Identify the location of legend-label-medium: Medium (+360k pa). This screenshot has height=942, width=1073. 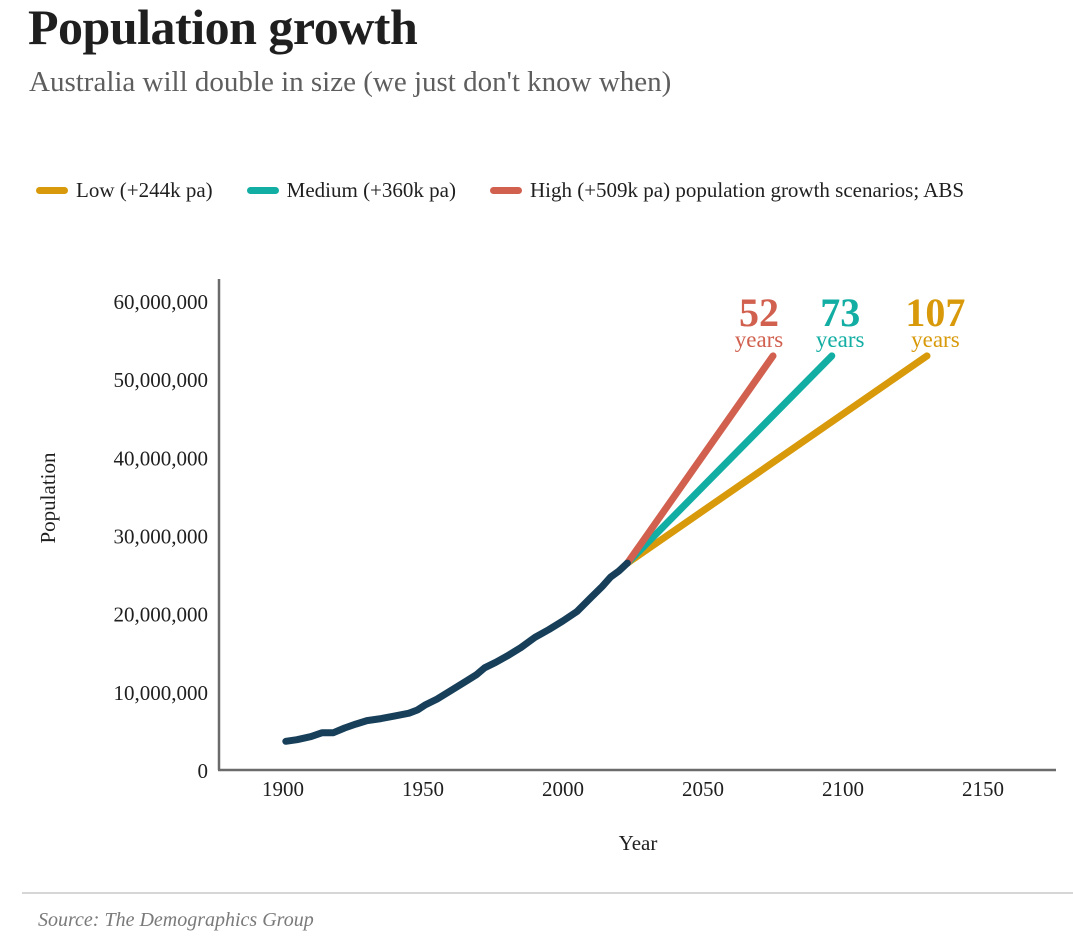
(371, 190).